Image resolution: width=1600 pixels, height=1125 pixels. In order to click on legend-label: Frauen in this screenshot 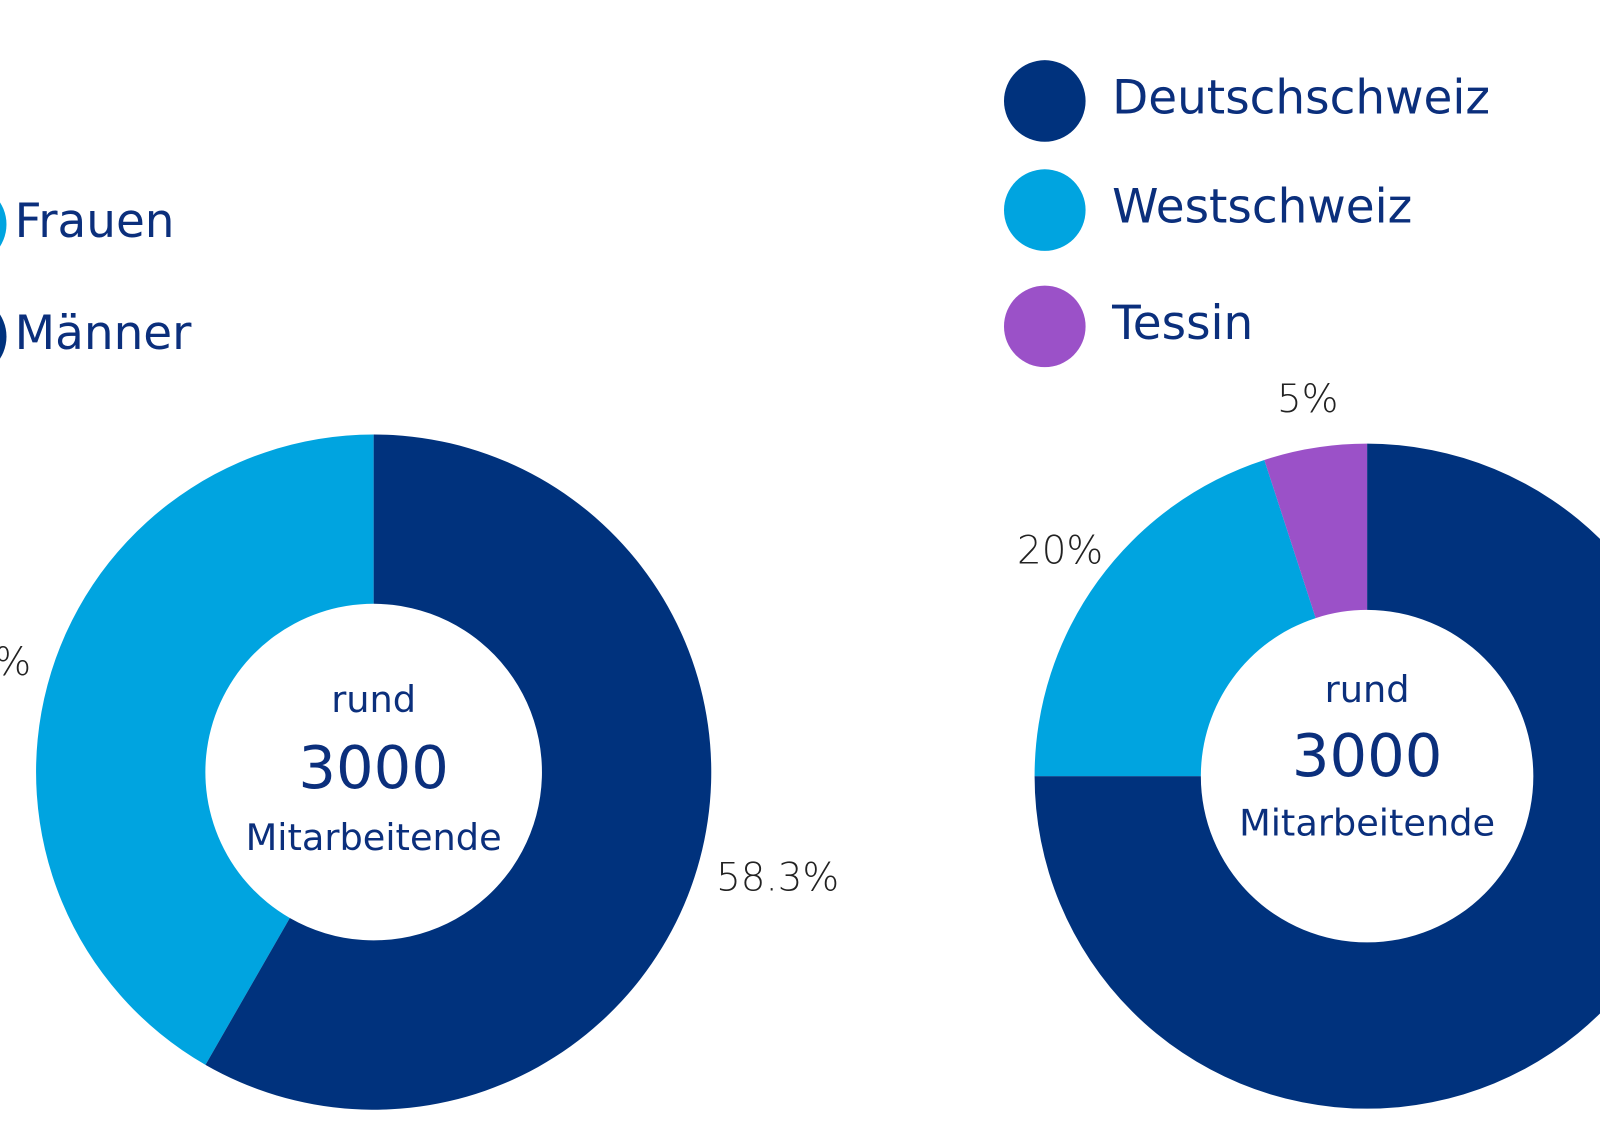, I will do `click(95, 221)`.